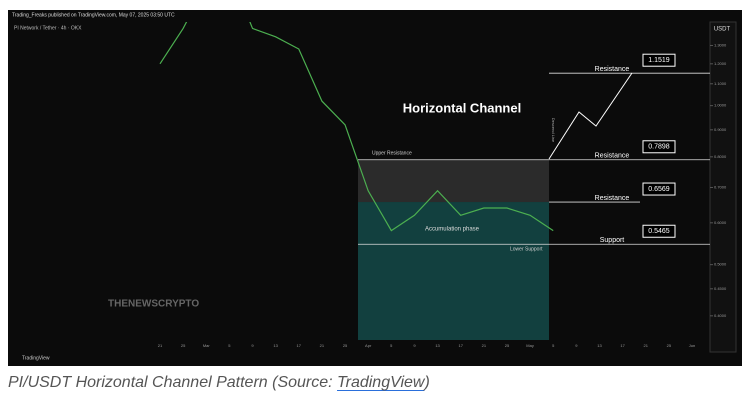 Image resolution: width=750 pixels, height=406 pixels. I want to click on chart-title: Horizontal Channel, so click(462, 107).